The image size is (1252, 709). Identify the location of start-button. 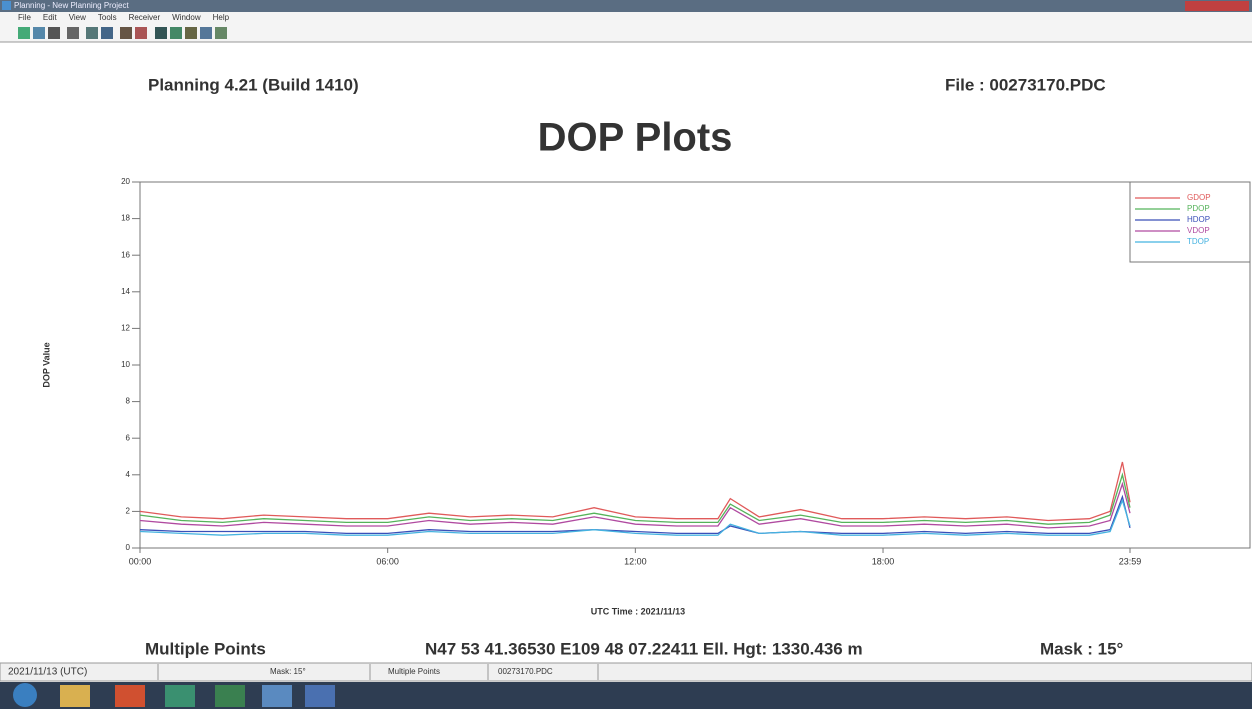
(25, 695).